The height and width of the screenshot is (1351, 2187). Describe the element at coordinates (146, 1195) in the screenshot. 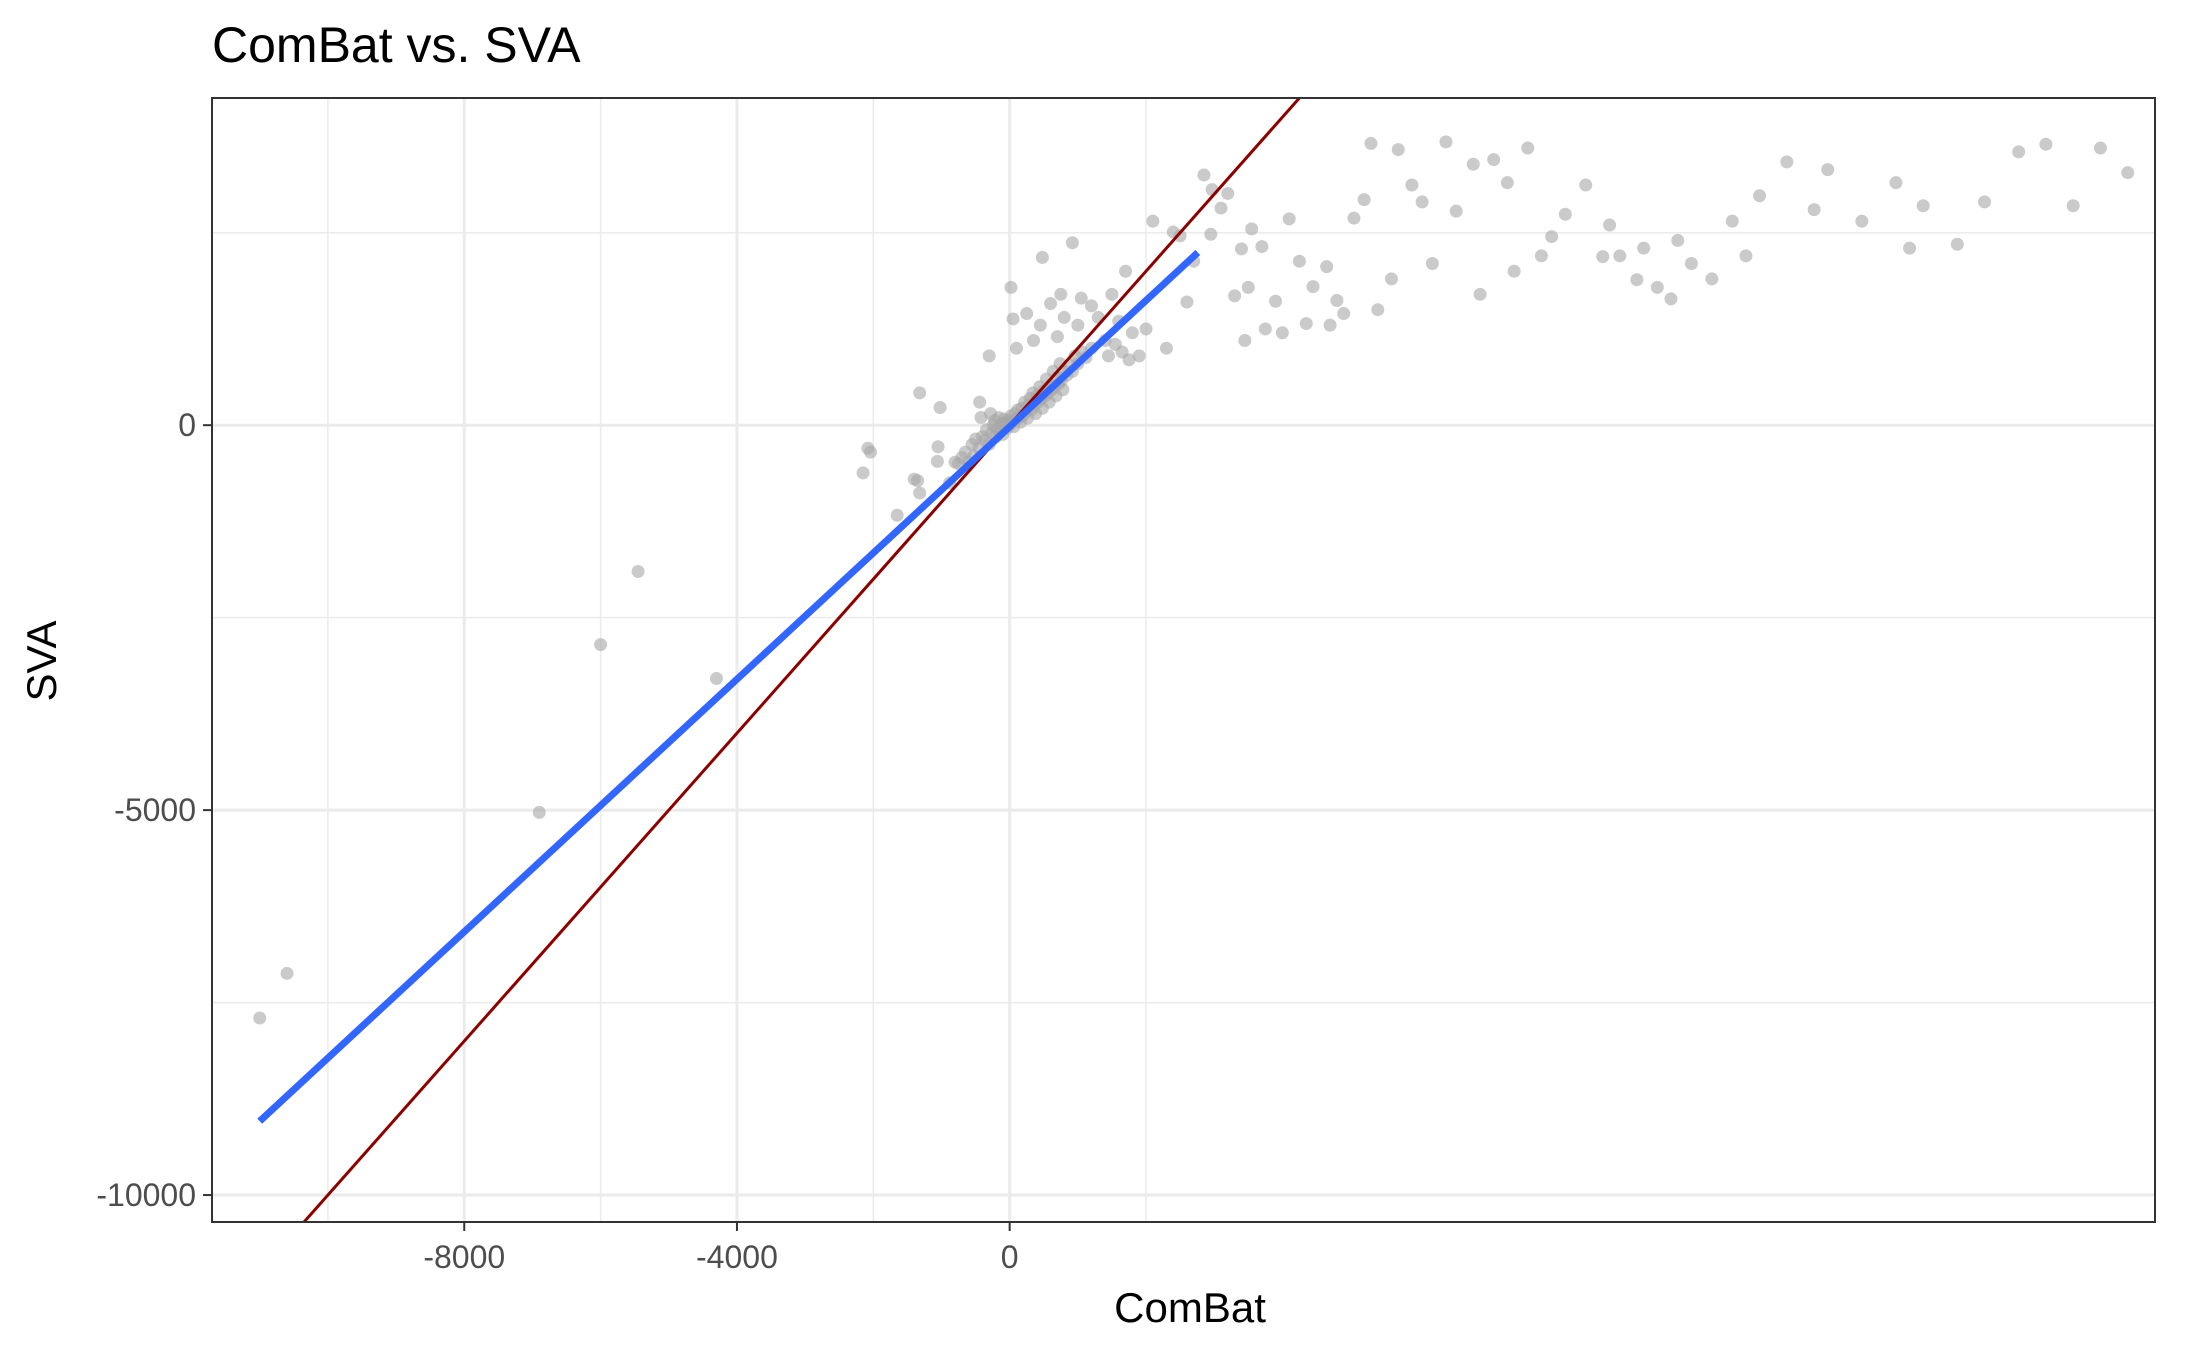

I see `y-tick-label: -10000` at that location.